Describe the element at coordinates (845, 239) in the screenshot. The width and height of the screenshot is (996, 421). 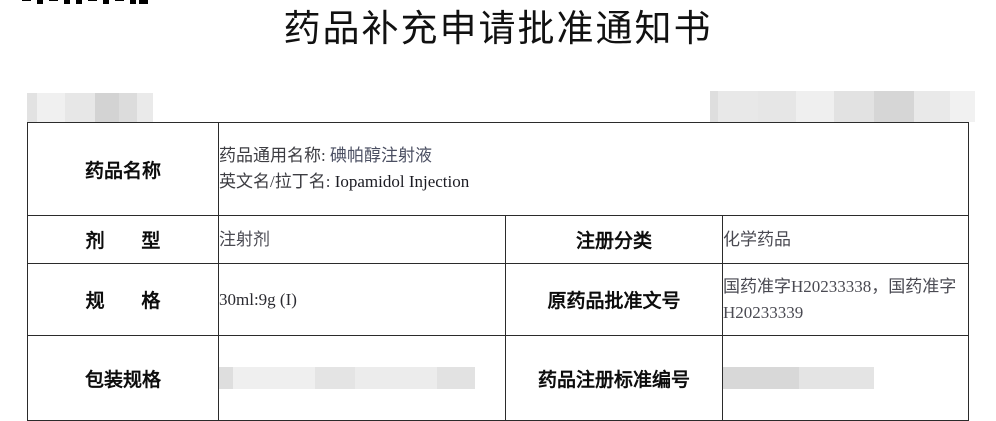
I see `row-value-registration-category: 化学药品` at that location.